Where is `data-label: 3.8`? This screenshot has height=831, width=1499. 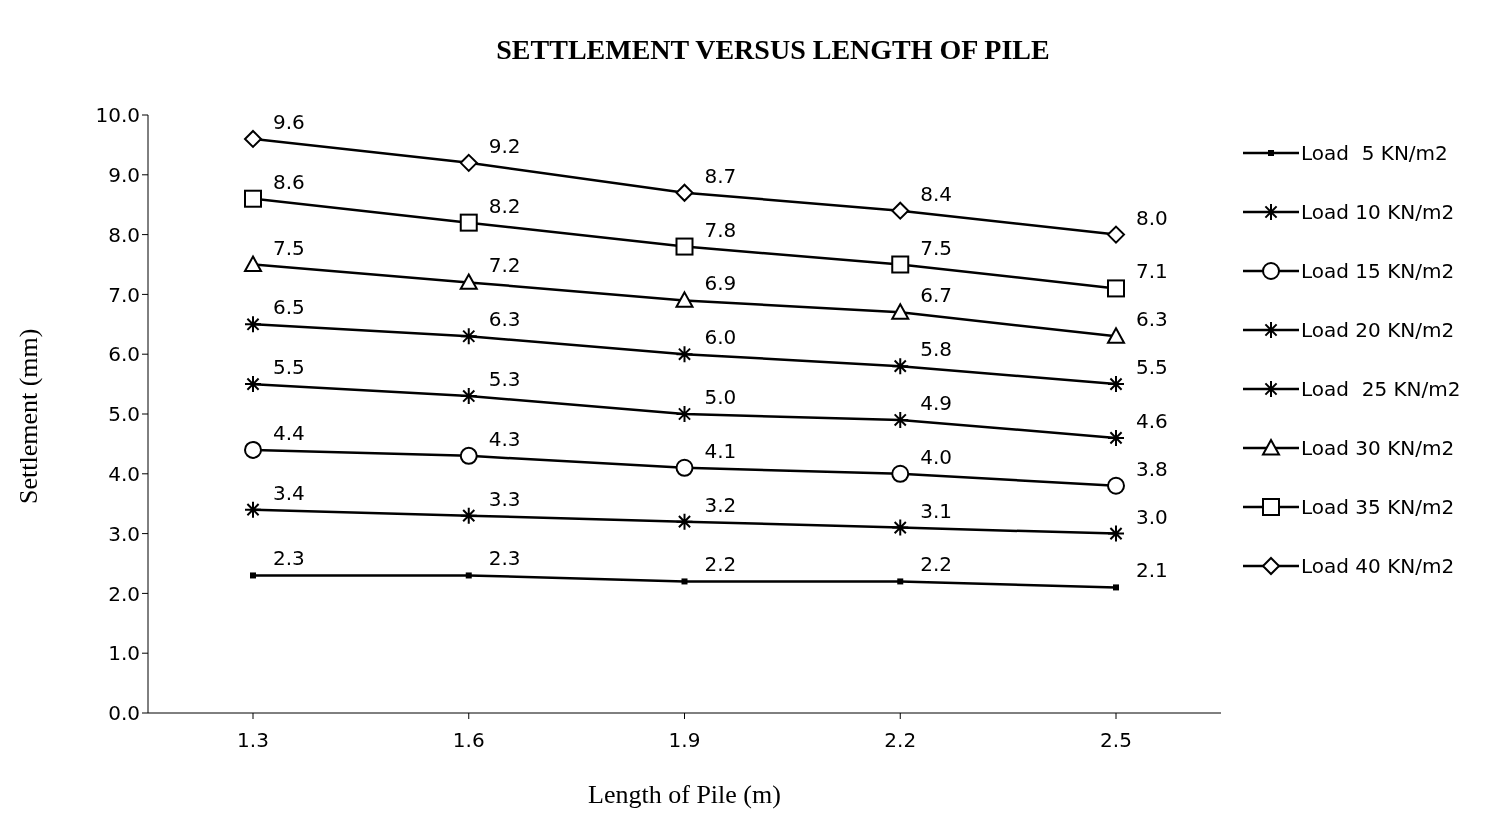 data-label: 3.8 is located at coordinates (1152, 468).